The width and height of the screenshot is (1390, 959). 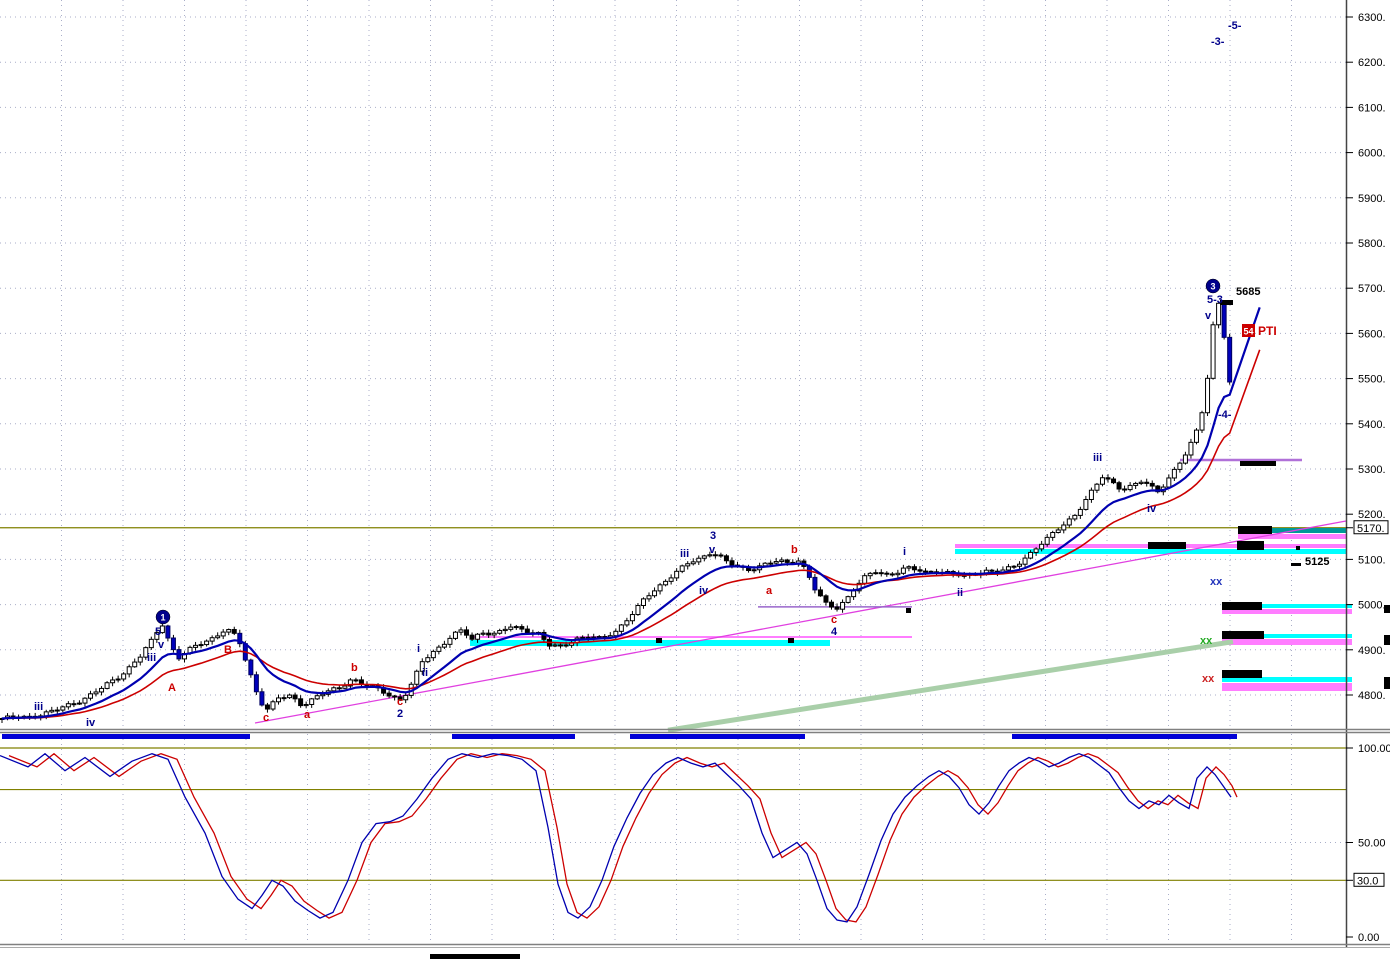 What do you see at coordinates (1248, 292) in the screenshot?
I see `svg-text: 5685` at bounding box center [1248, 292].